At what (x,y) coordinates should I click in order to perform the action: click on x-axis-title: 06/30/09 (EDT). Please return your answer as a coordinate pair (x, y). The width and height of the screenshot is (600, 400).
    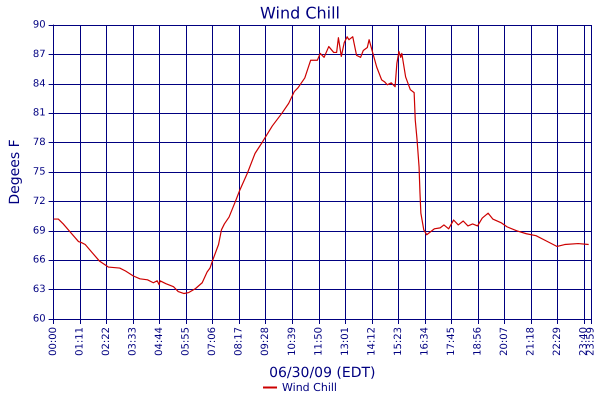
    Looking at the image, I should click on (322, 373).